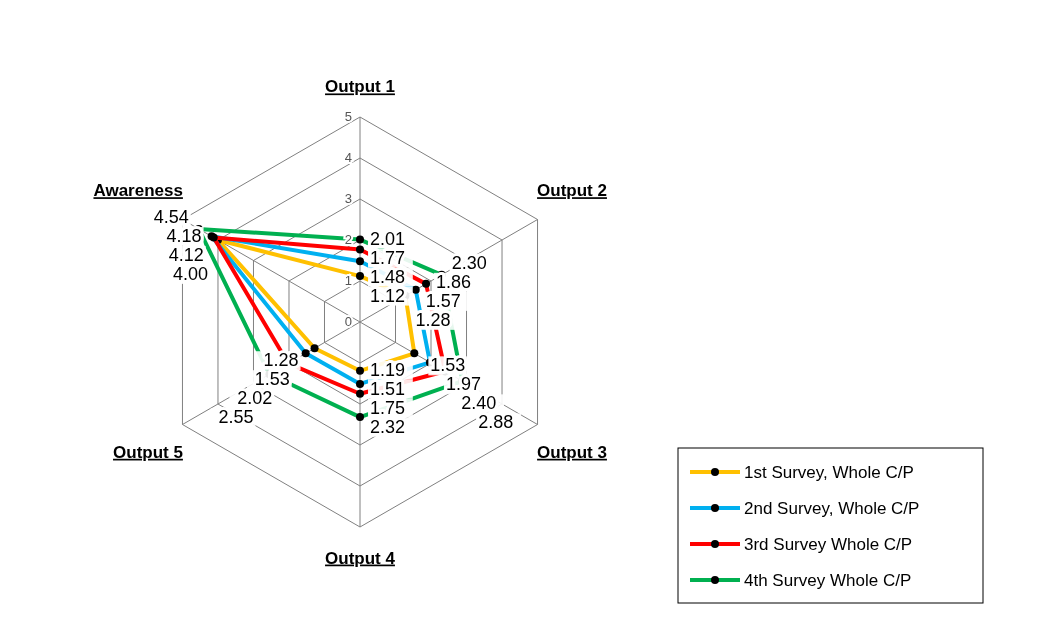  I want to click on spoke-label: Output 2, so click(572, 191).